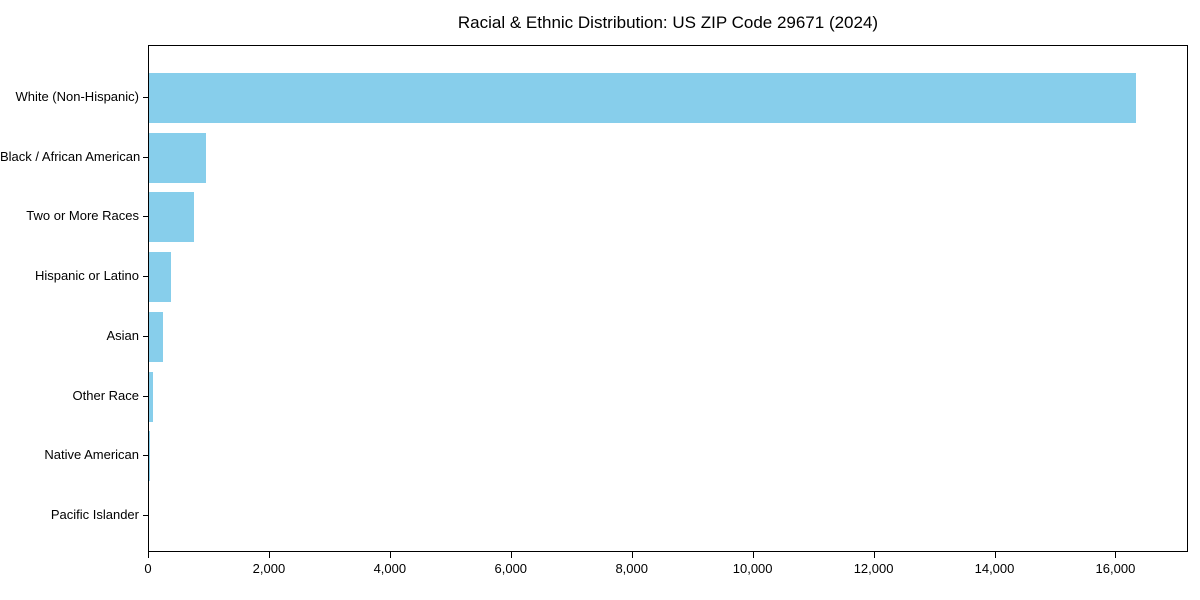  What do you see at coordinates (631, 568) in the screenshot?
I see `x-tick-label-8000: 8,000` at bounding box center [631, 568].